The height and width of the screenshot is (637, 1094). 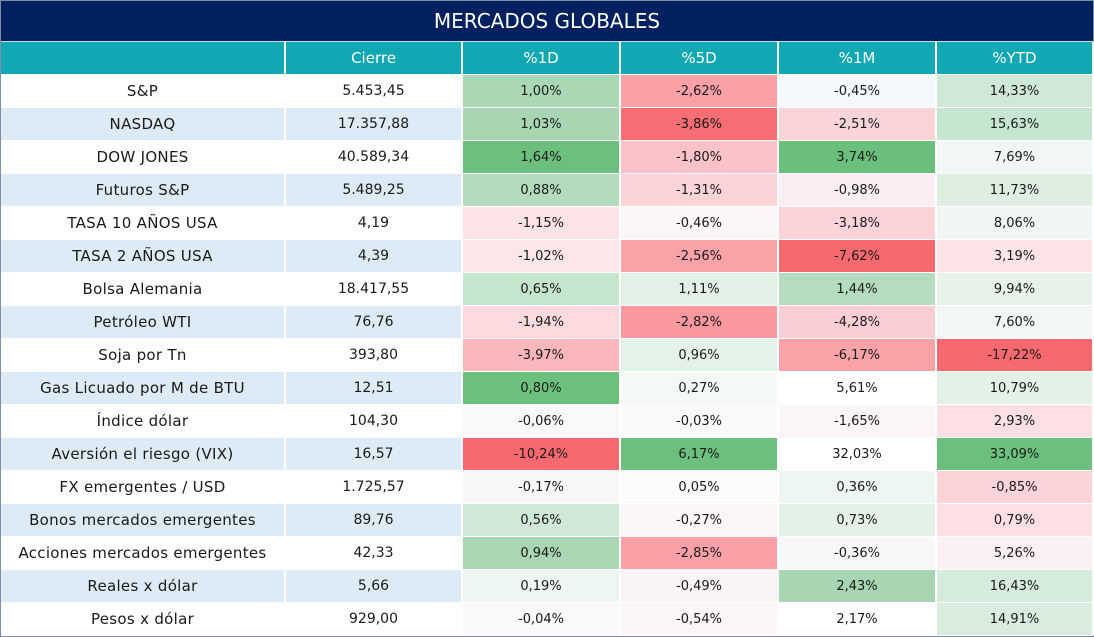 What do you see at coordinates (373, 256) in the screenshot?
I see `row-close-cell: 4,39` at bounding box center [373, 256].